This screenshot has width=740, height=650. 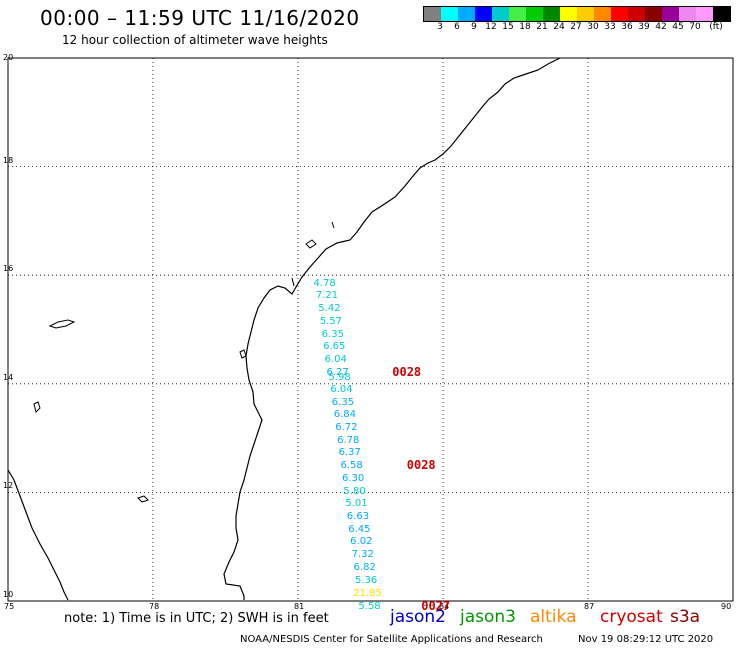 What do you see at coordinates (339, 378) in the screenshot?
I see `swh-value: 5.98` at bounding box center [339, 378].